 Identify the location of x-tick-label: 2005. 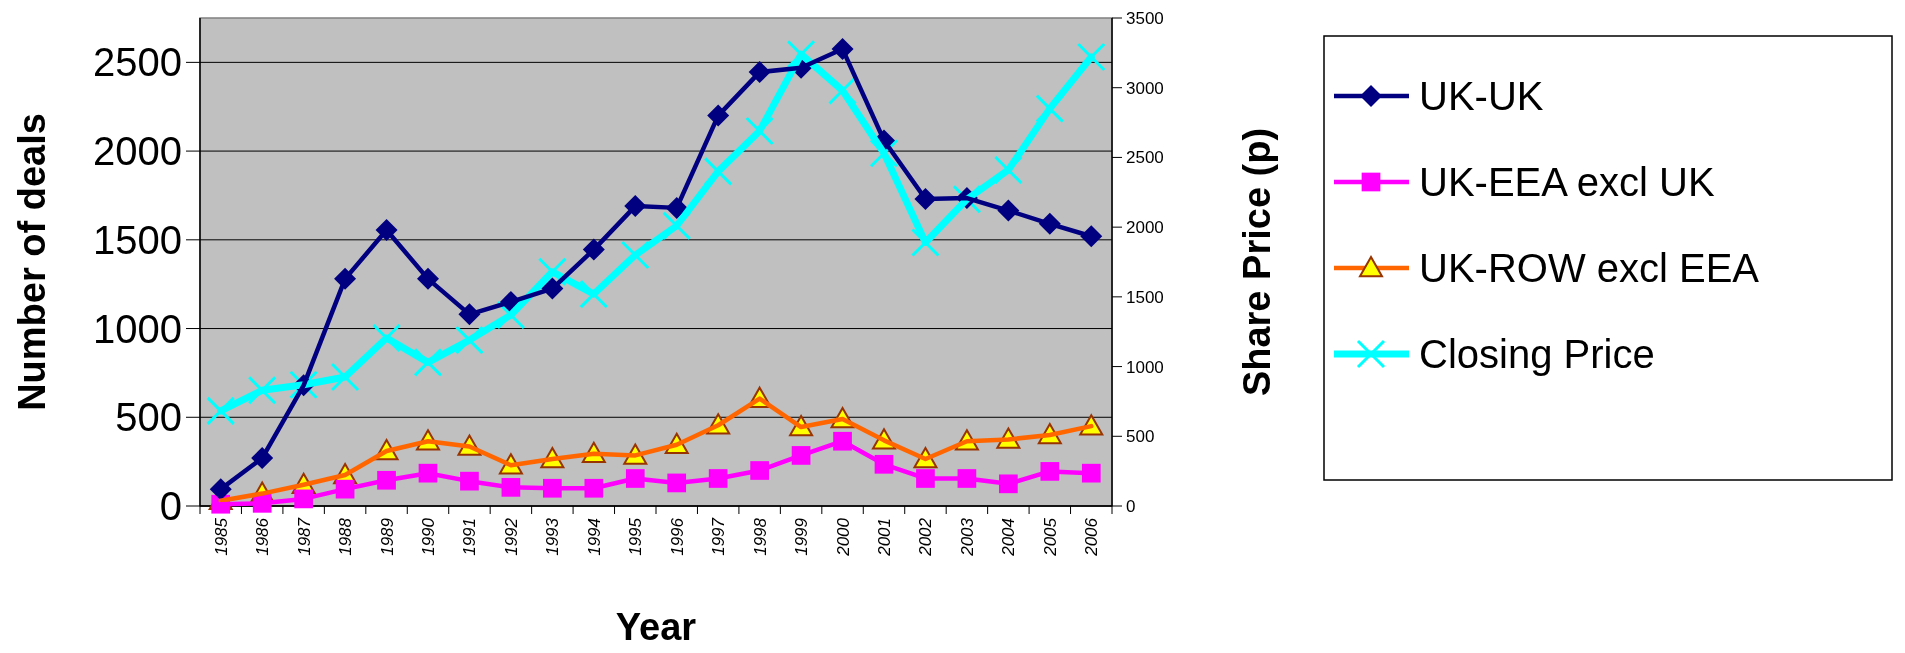
(1050, 537).